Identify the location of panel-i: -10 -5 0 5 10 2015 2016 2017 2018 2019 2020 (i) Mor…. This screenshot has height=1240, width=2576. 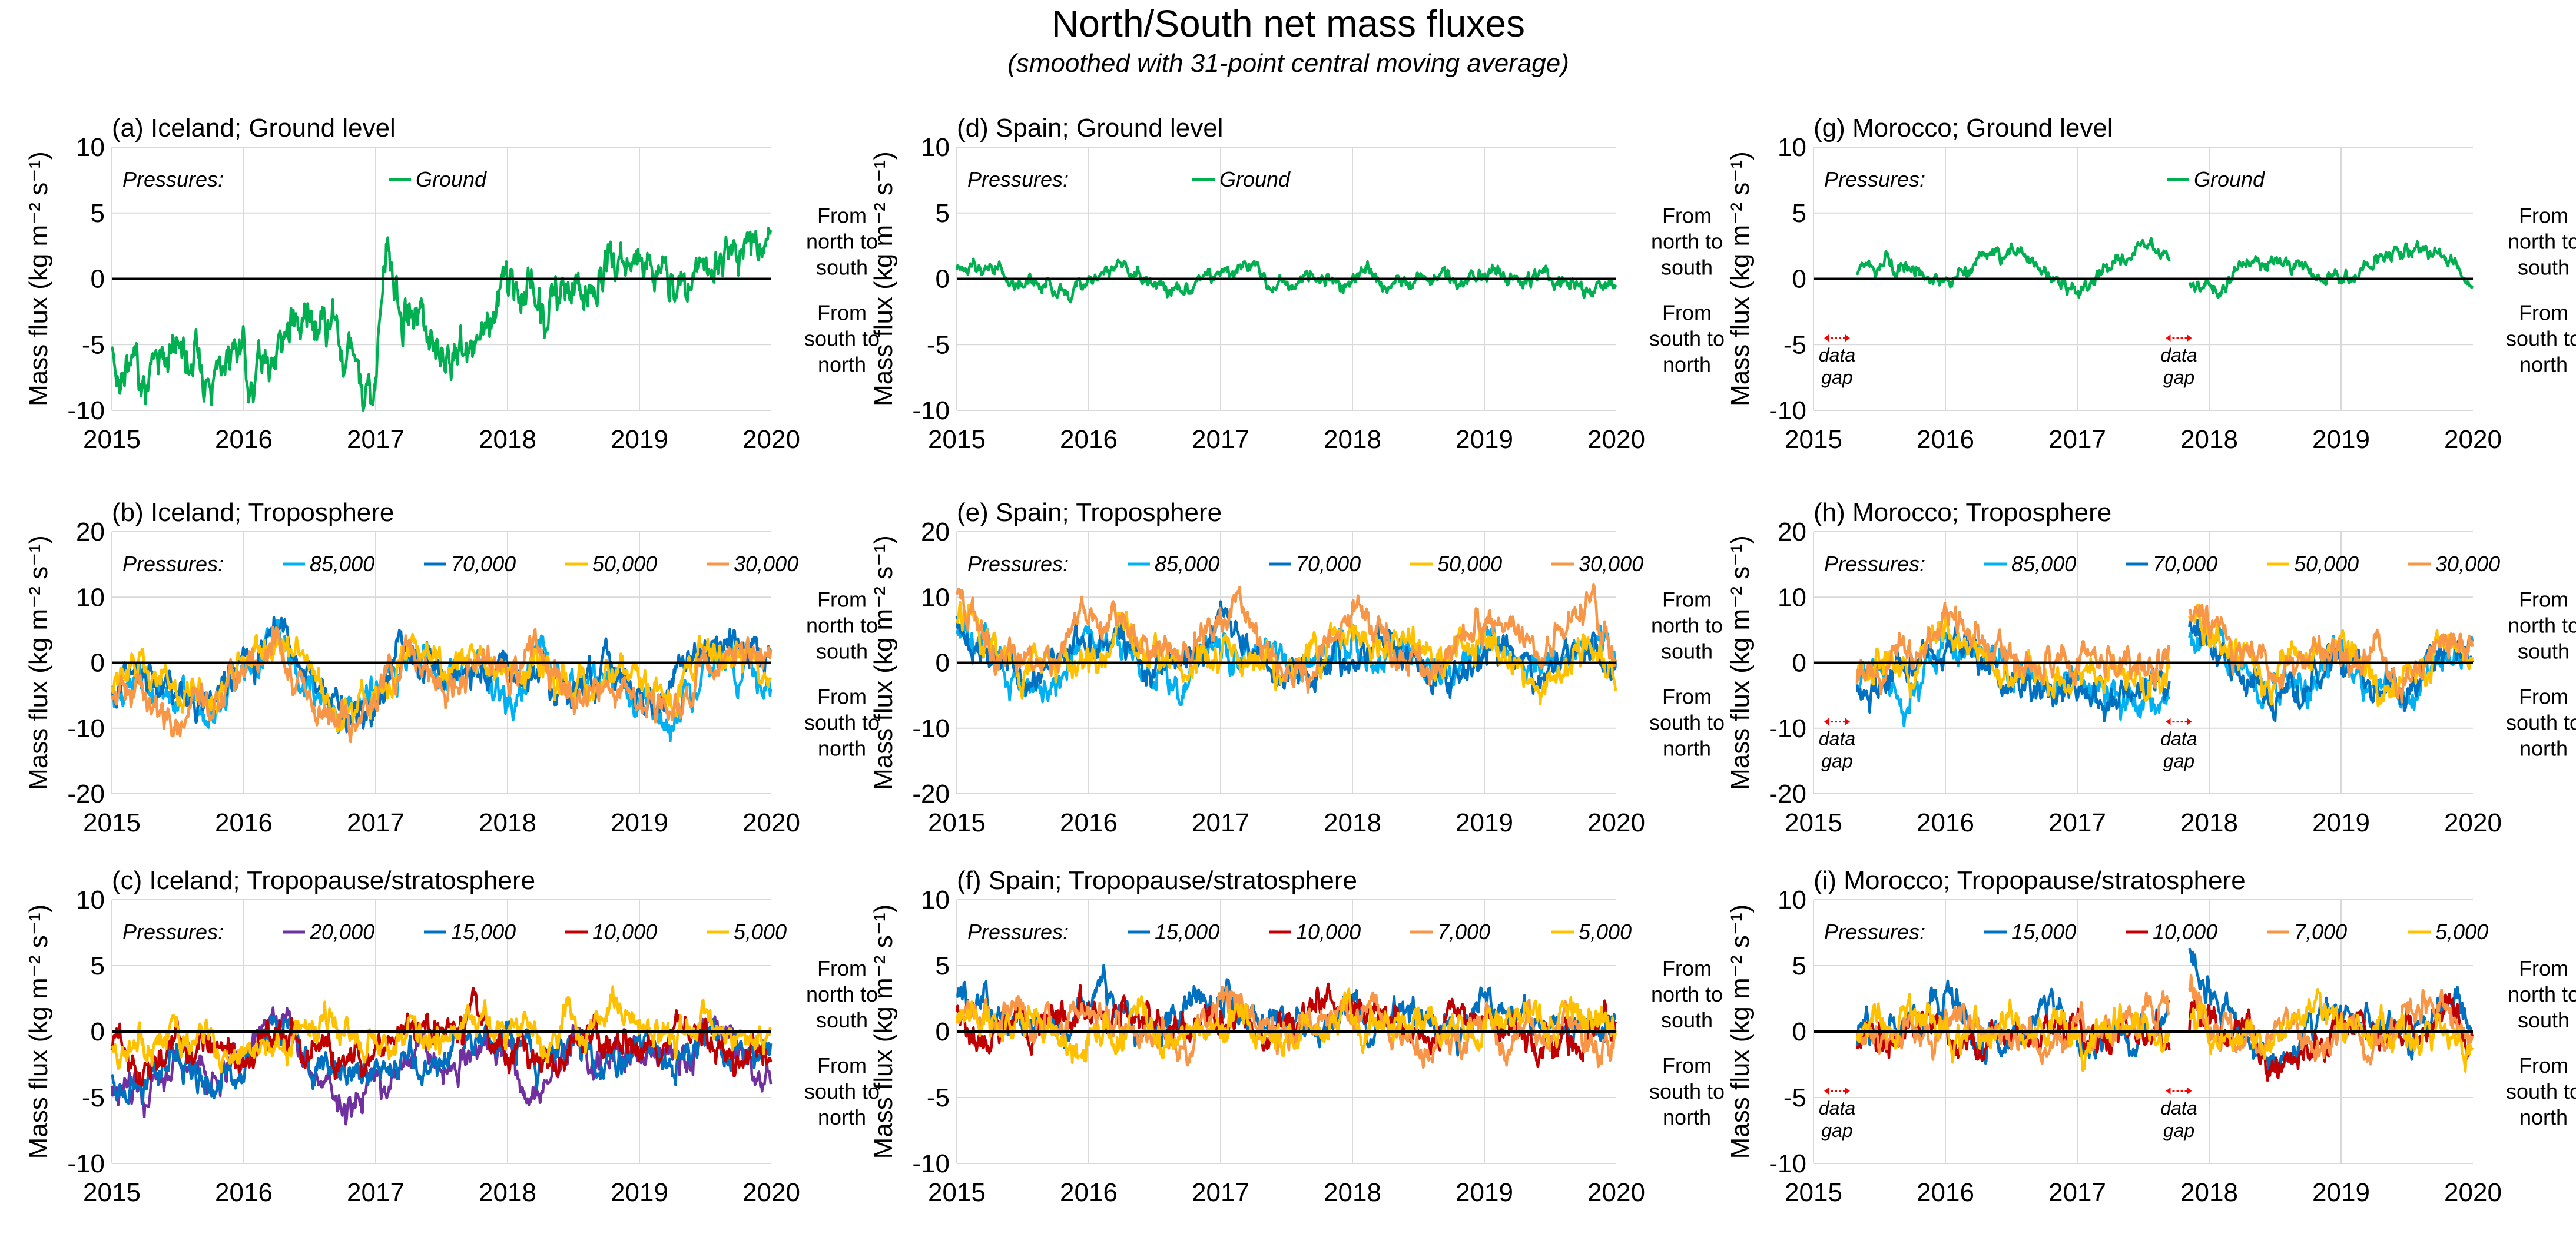
(2151, 1036).